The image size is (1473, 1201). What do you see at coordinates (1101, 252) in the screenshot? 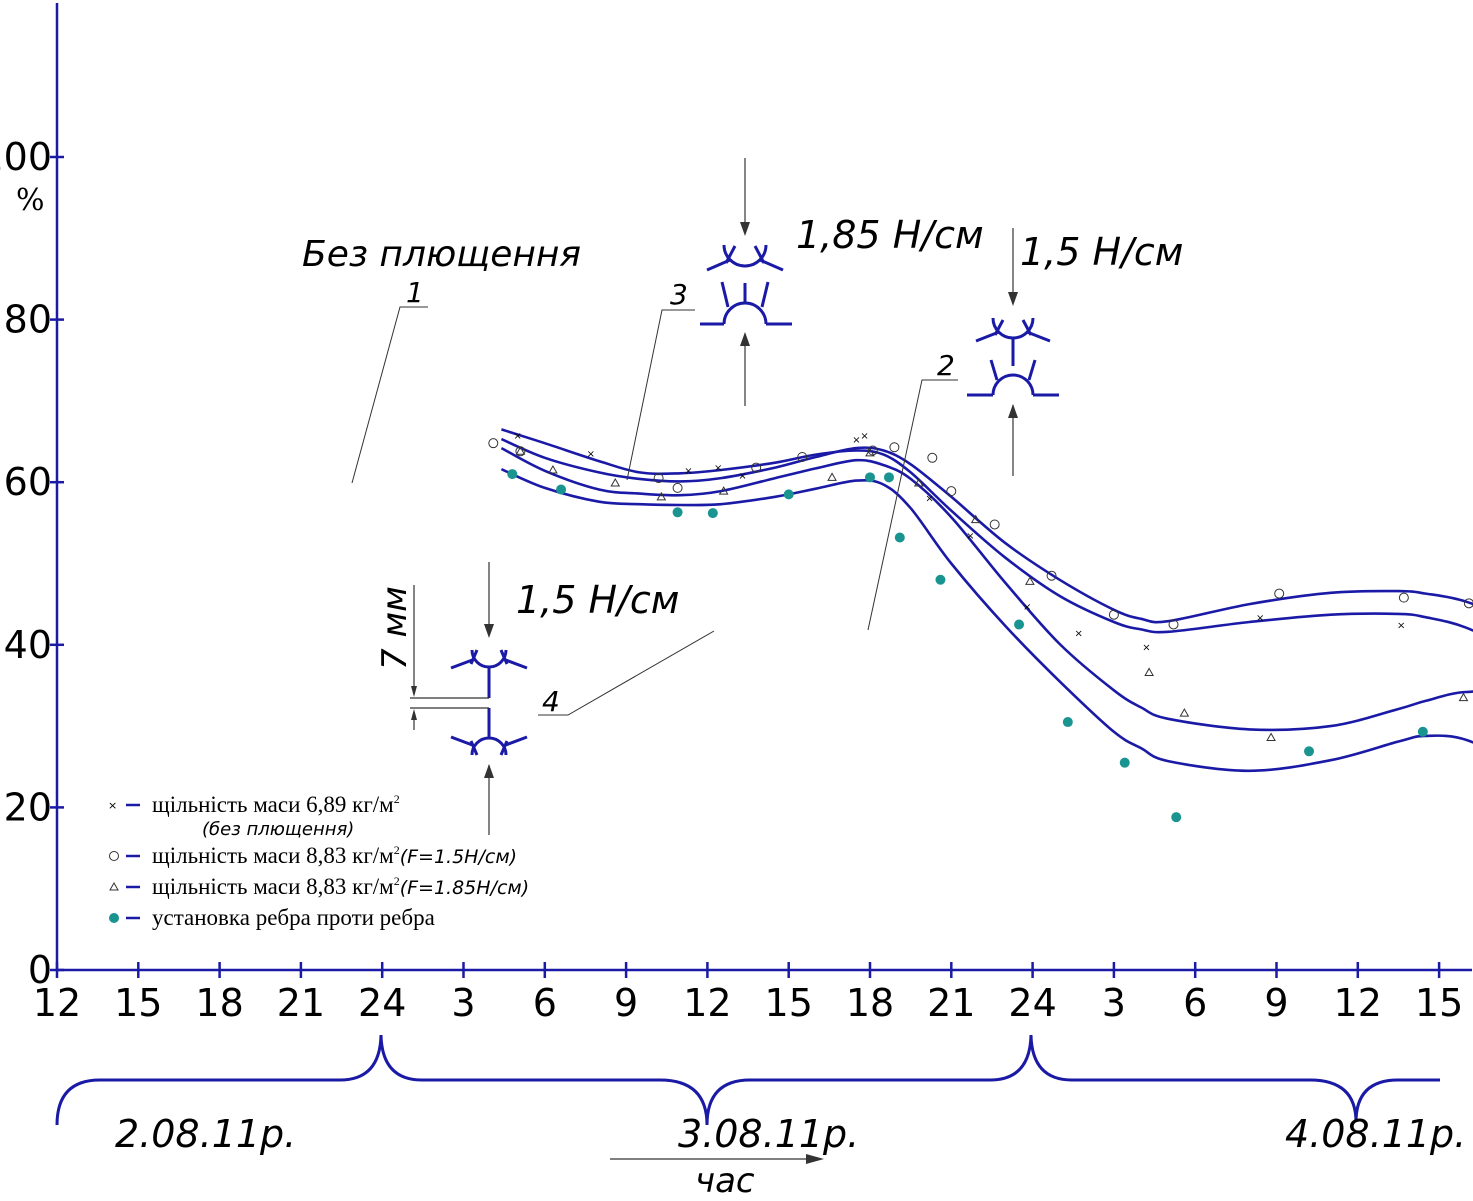
I see `force-label-15-top: 1,5 Н/см` at bounding box center [1101, 252].